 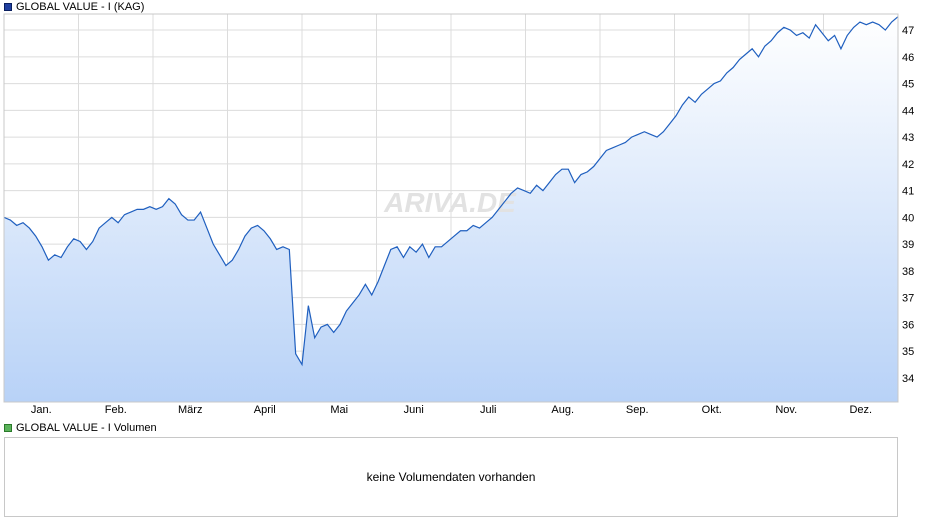 What do you see at coordinates (908, 299) in the screenshot?
I see `y-tick-label: 37` at bounding box center [908, 299].